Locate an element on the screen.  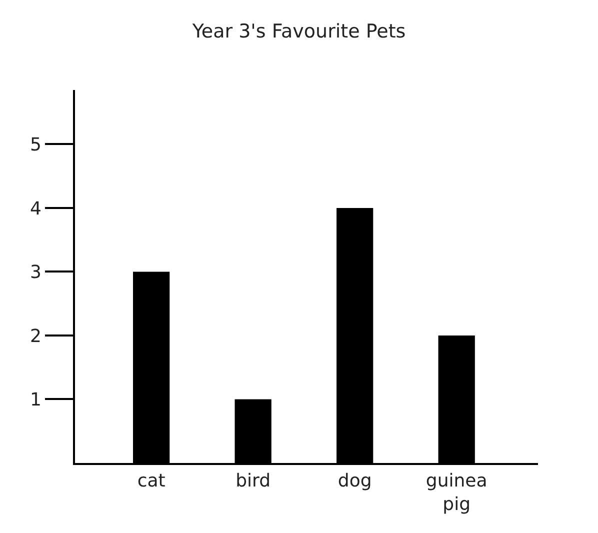
y-tick-label: 5 is located at coordinates (36, 145).